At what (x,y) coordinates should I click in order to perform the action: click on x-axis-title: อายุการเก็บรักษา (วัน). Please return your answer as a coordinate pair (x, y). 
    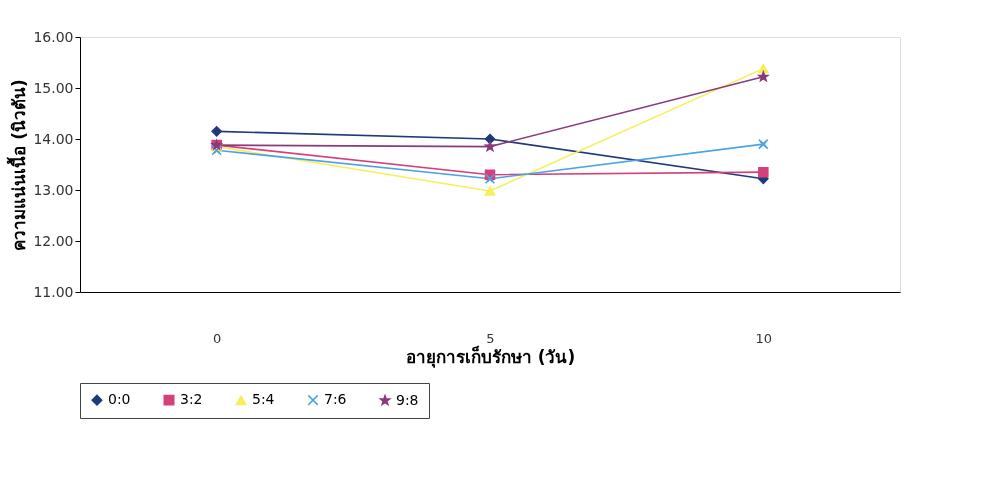
    Looking at the image, I should click on (490, 356).